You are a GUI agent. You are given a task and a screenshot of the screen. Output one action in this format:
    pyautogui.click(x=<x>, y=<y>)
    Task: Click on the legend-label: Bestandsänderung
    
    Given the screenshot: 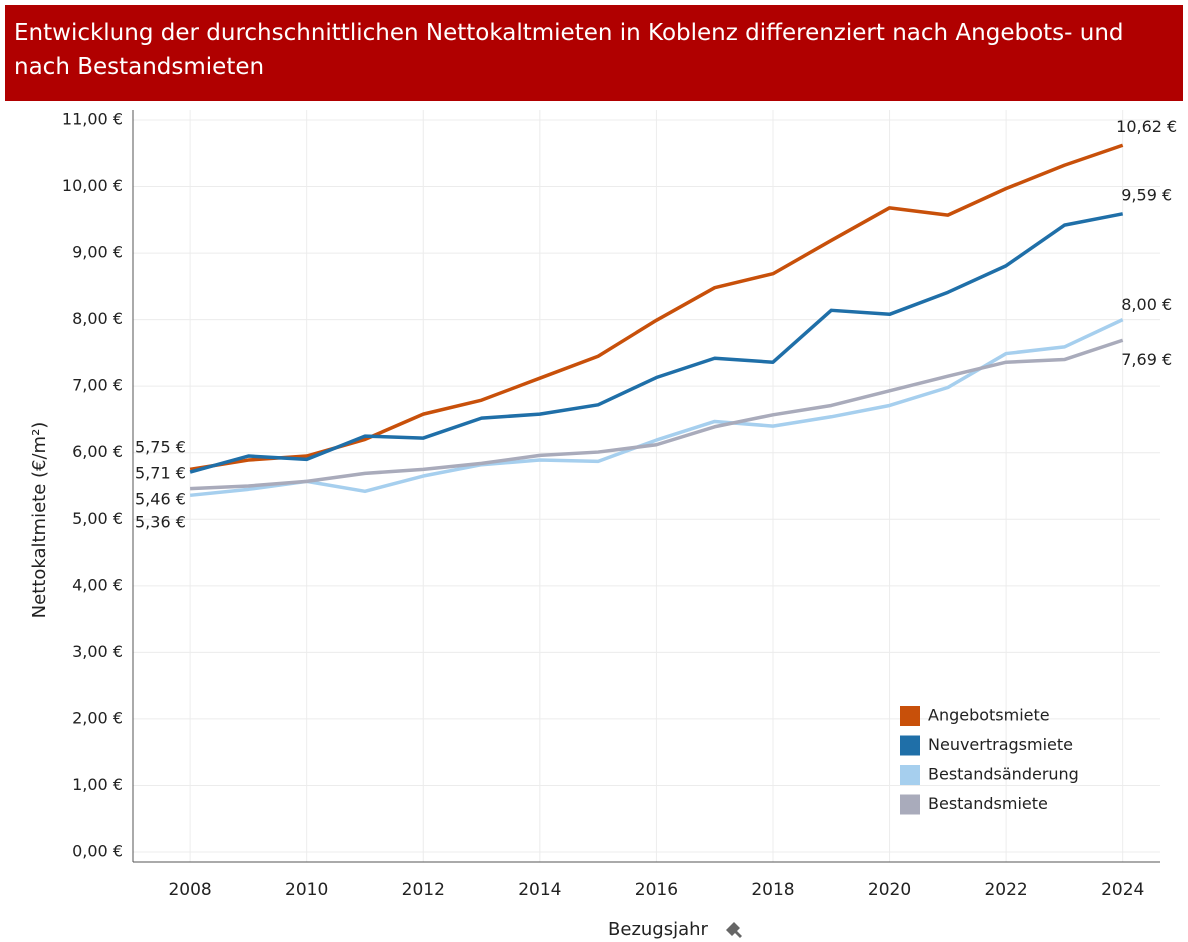 What is the action you would take?
    pyautogui.click(x=1003, y=774)
    